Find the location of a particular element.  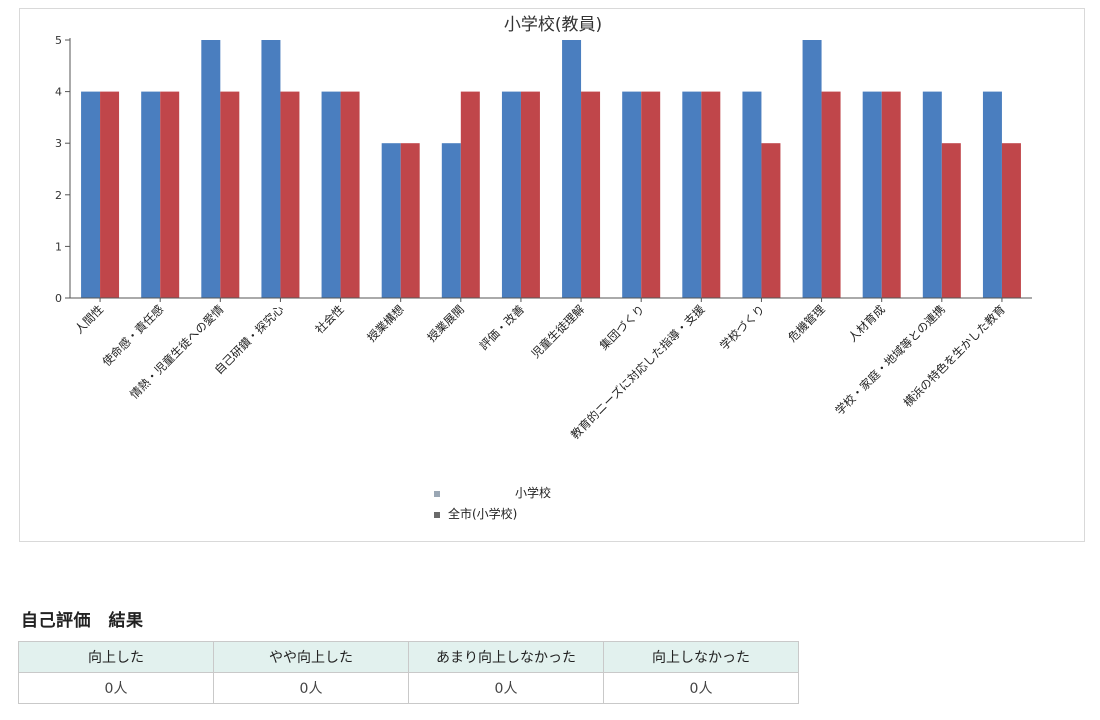

x-tick-label: 社会性 is located at coordinates (329, 319).